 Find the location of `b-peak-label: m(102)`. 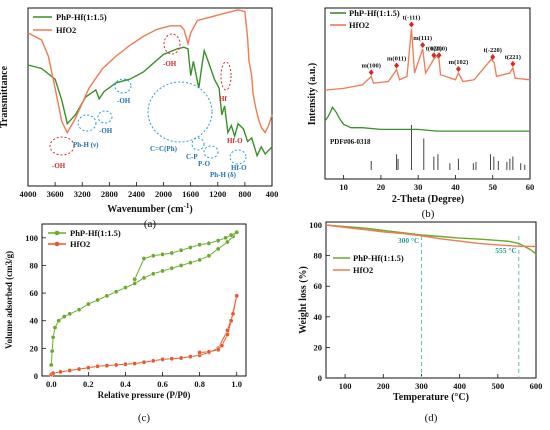

b-peak-label: m(102) is located at coordinates (459, 62).